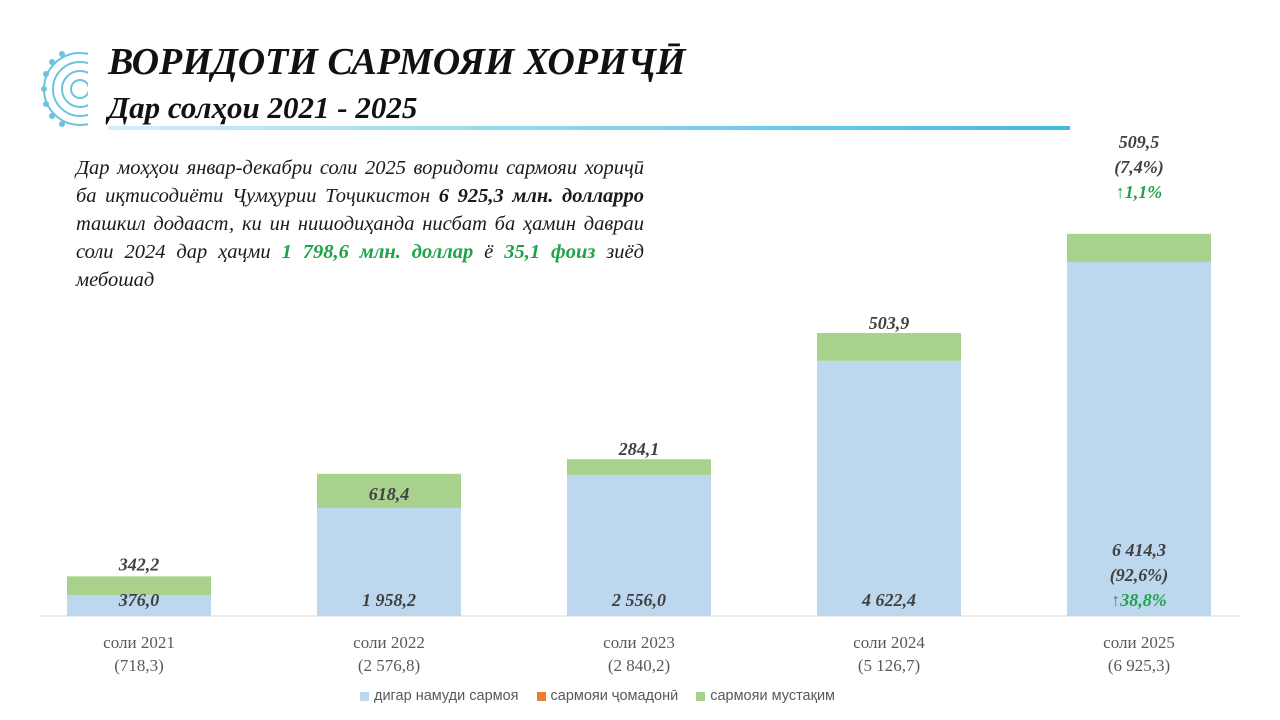 The image size is (1280, 720). I want to click on legend-item-portfolio: сармояи ҷомадонӣ, so click(607, 696).